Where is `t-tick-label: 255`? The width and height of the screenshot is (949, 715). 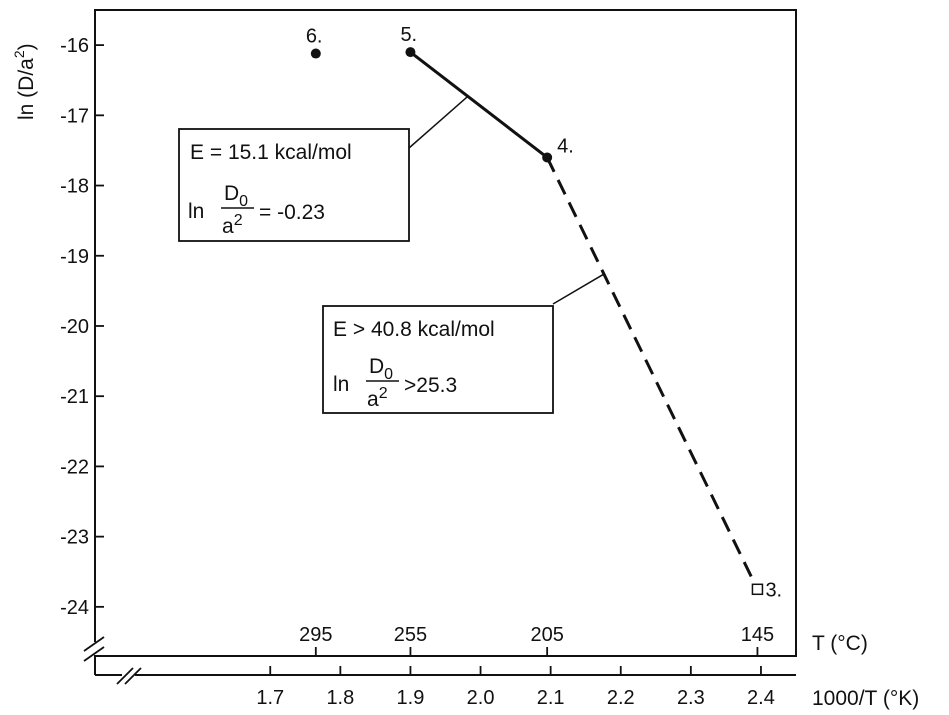 t-tick-label: 255 is located at coordinates (410, 635).